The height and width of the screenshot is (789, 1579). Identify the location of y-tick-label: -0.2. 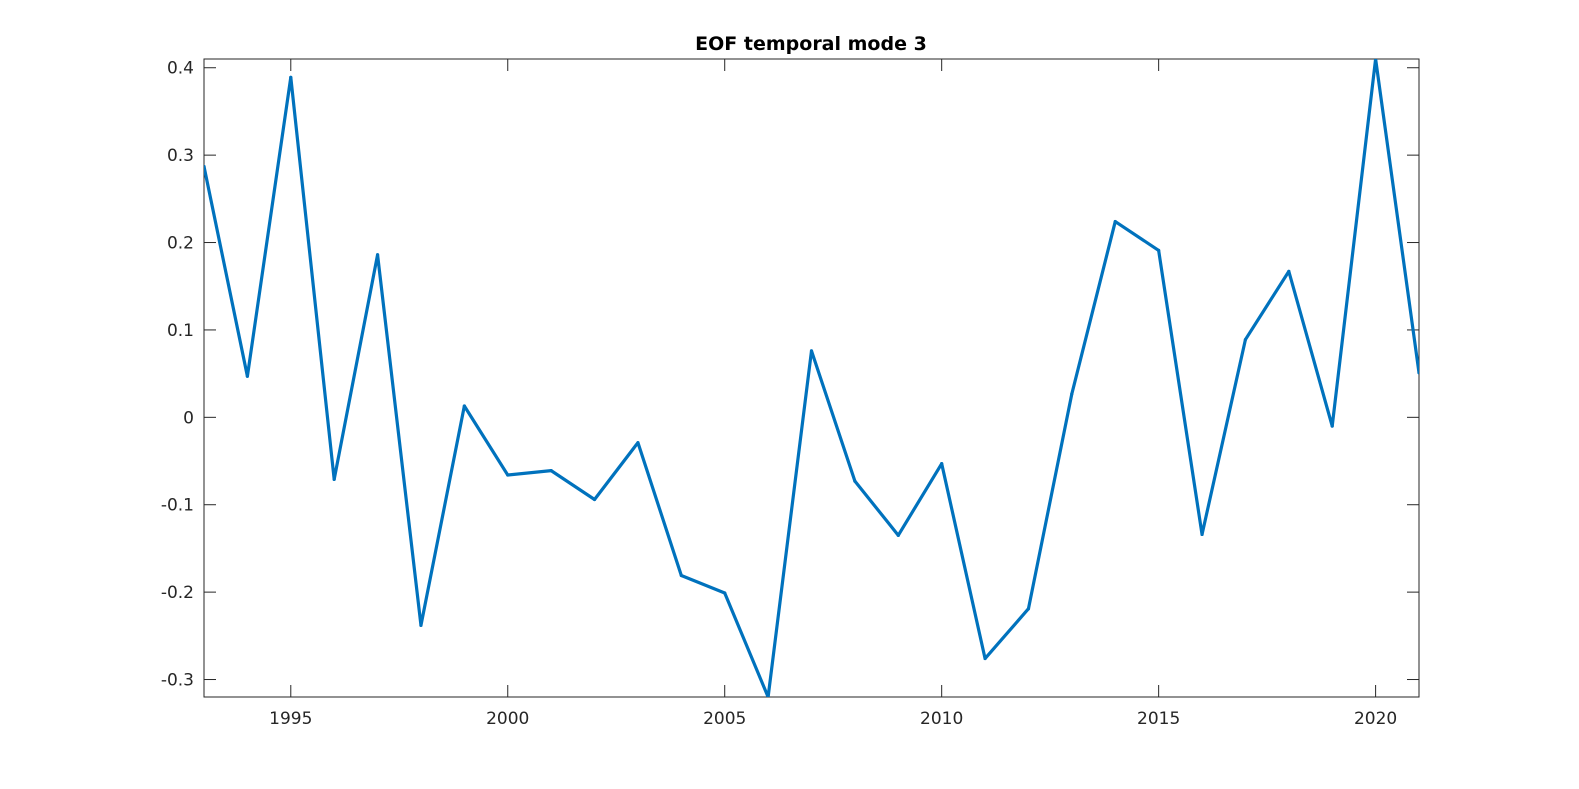
(177, 593).